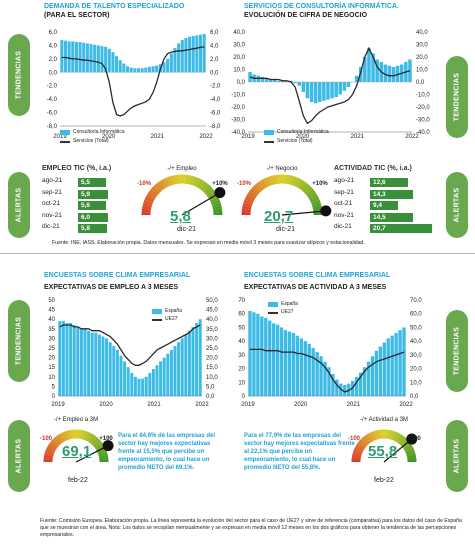 The width and height of the screenshot is (475, 546). What do you see at coordinates (239, 71) in the screenshot?
I see `y-tick-label-left: 10,0` at bounding box center [239, 71].